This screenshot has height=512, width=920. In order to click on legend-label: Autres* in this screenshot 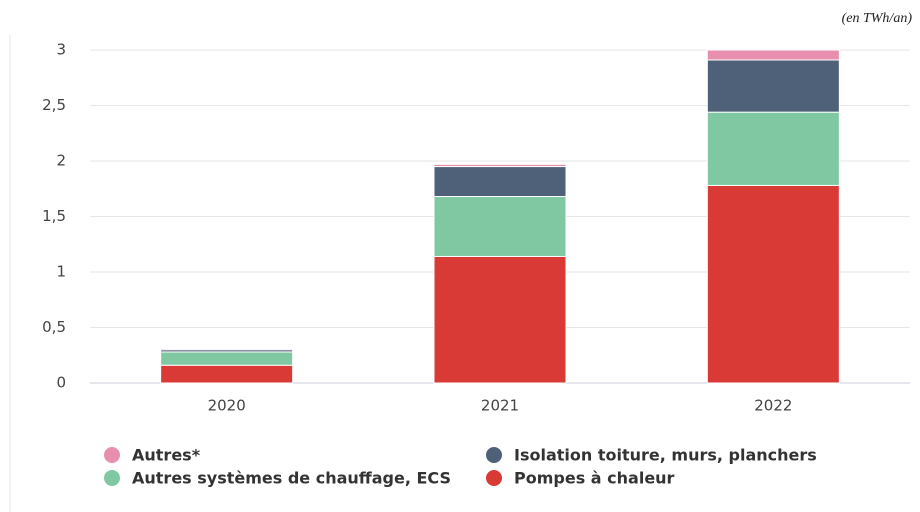, I will do `click(166, 455)`.